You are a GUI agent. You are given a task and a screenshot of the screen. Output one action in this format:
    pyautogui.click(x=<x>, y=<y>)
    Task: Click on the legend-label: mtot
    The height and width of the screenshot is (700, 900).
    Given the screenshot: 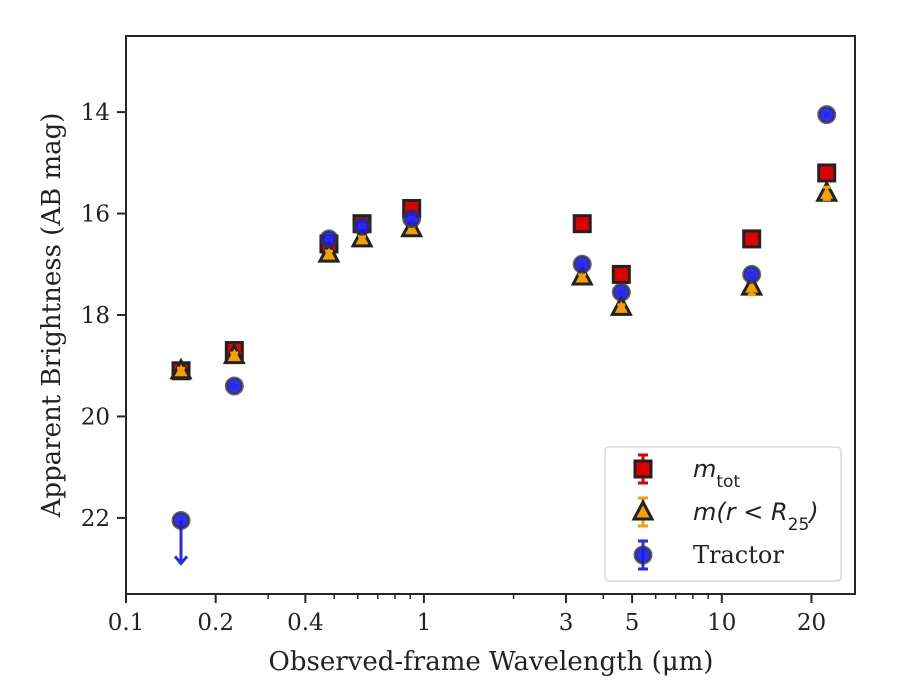 What is the action you would take?
    pyautogui.click(x=716, y=473)
    